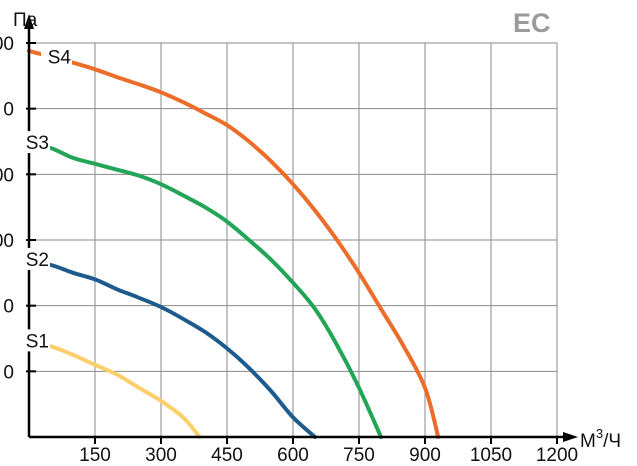 The width and height of the screenshot is (637, 466). What do you see at coordinates (359, 455) in the screenshot?
I see `x-tick-label: 750` at bounding box center [359, 455].